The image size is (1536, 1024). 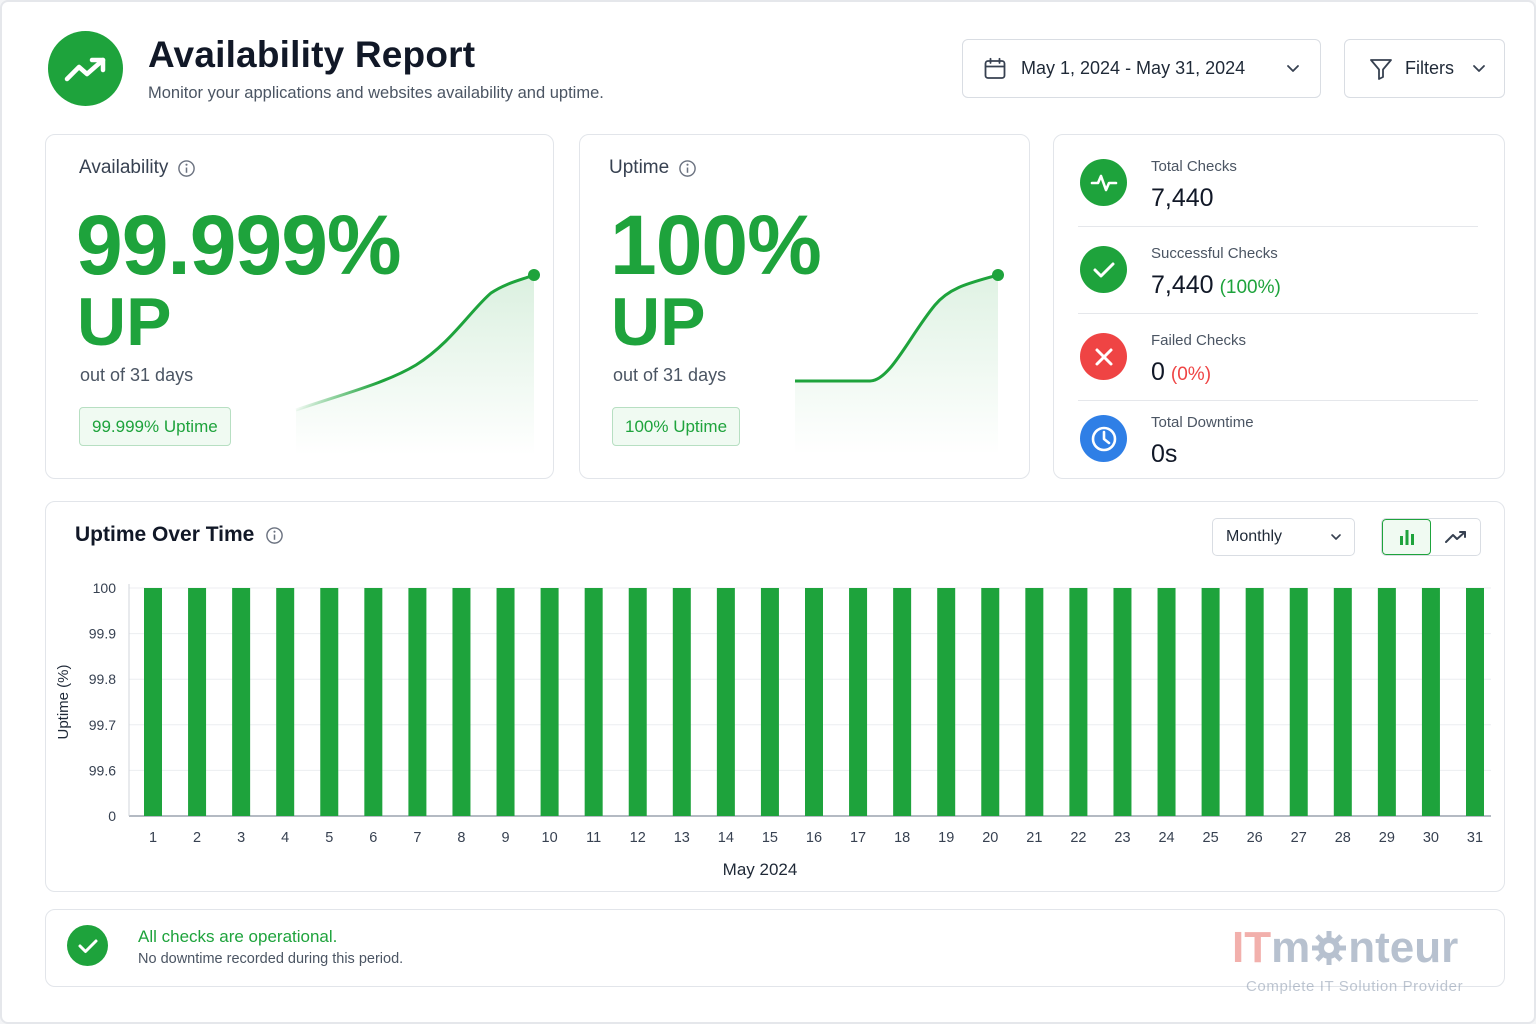 What do you see at coordinates (241, 838) in the screenshot?
I see `x-tick-label: 3` at bounding box center [241, 838].